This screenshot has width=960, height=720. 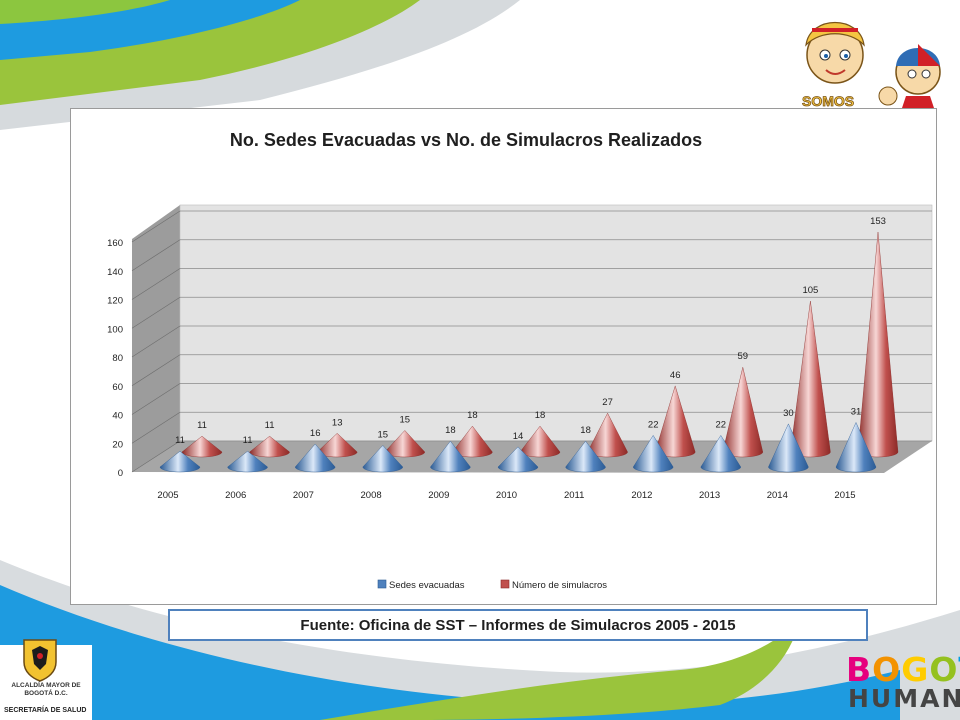 I want to click on legend-item-1: Número de simulacros, so click(x=553, y=585).